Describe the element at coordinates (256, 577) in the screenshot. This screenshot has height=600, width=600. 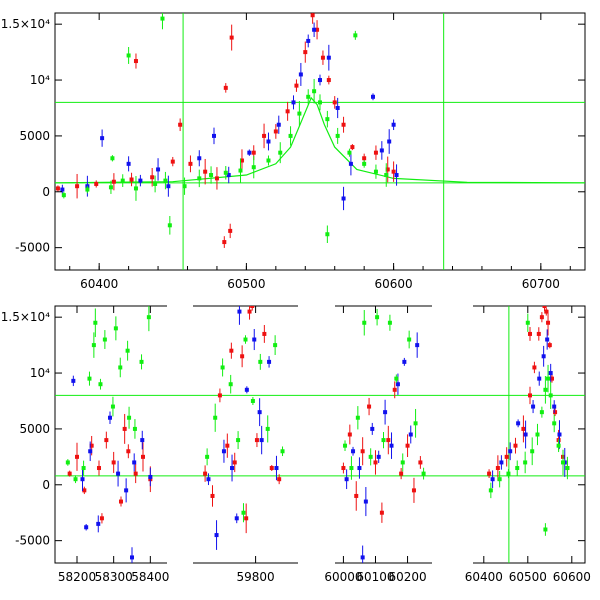
I see `x-tick-label: 59800` at that location.